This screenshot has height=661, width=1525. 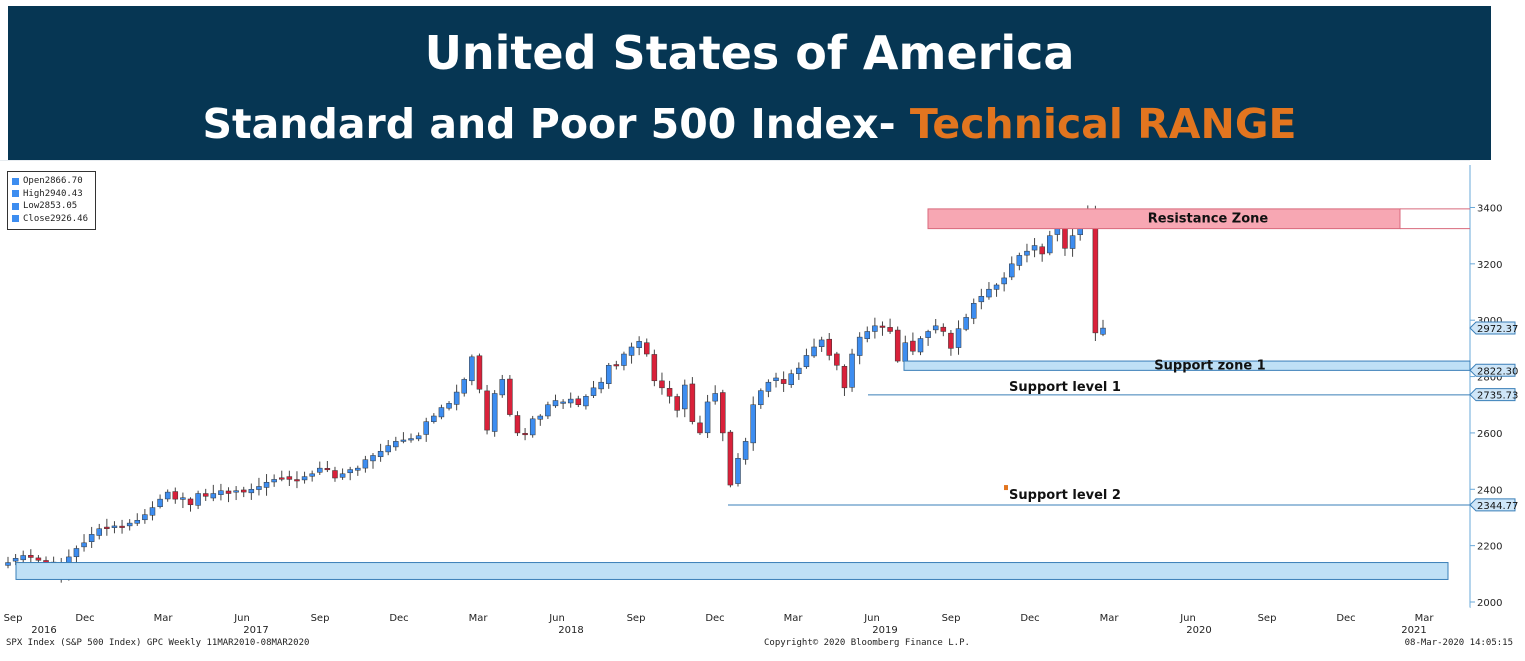 What do you see at coordinates (1198, 630) in the screenshot?
I see `x-year-label: 2020` at bounding box center [1198, 630].